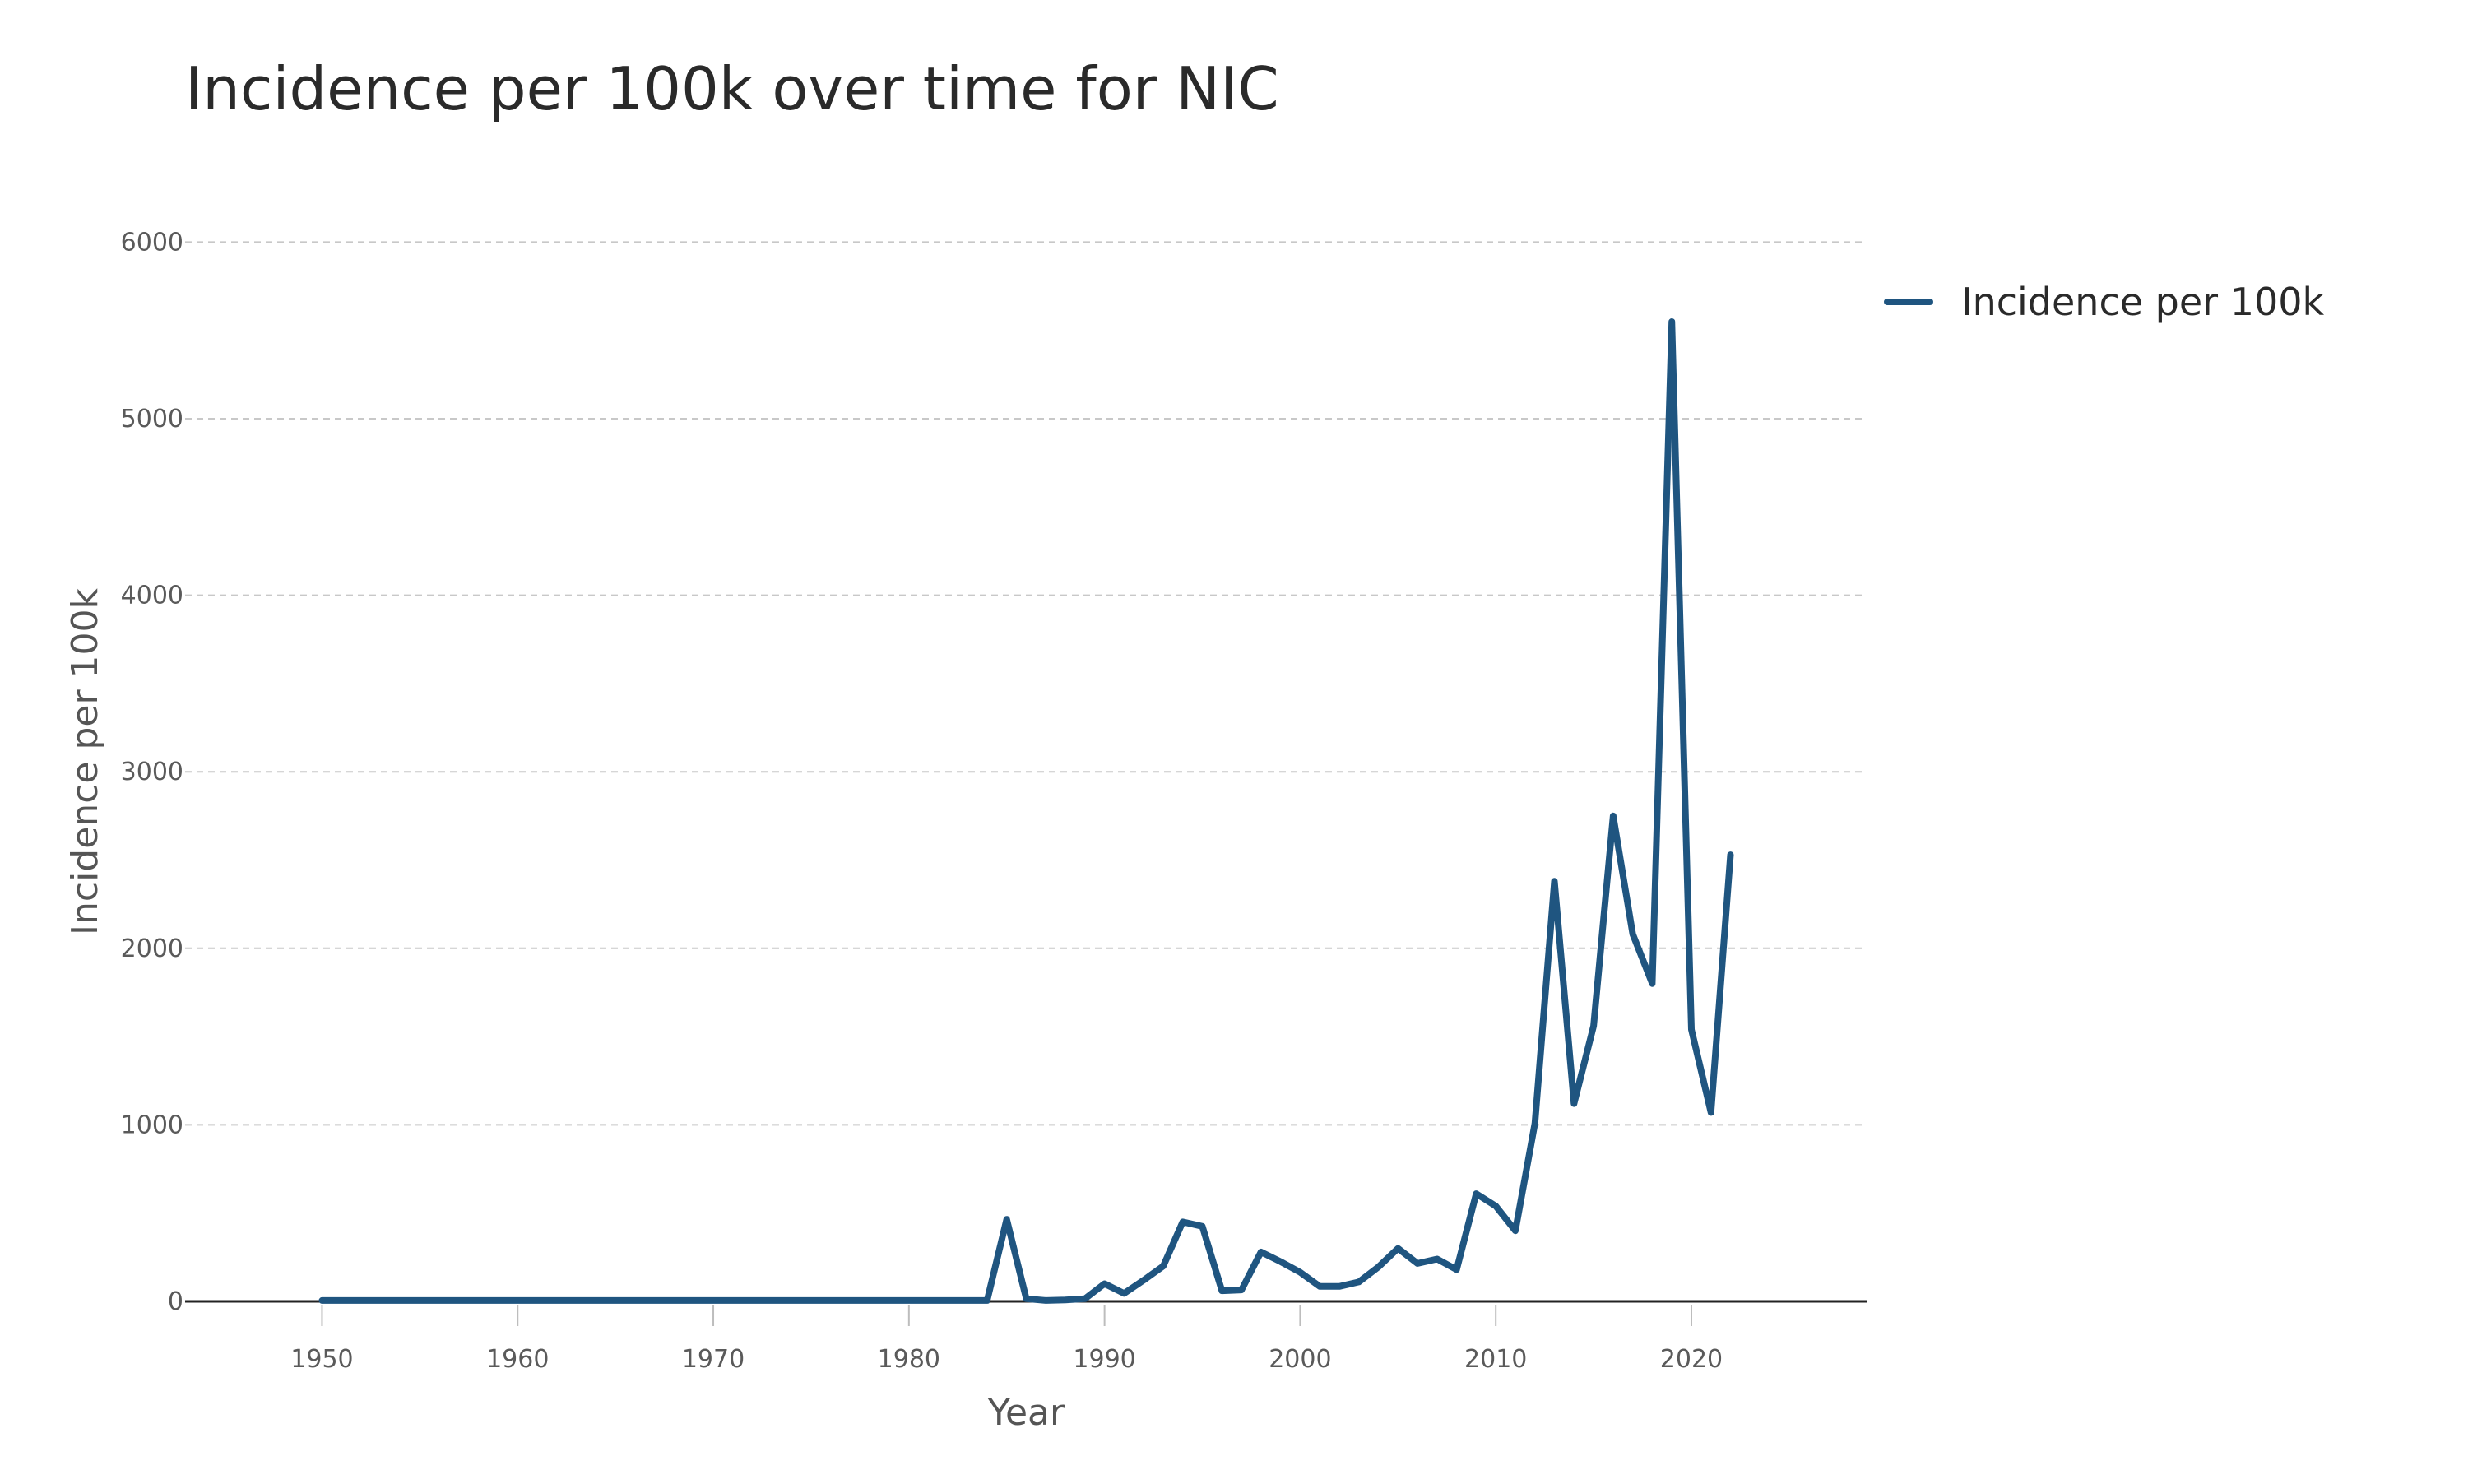 This screenshot has height=1484, width=2468. What do you see at coordinates (152, 772) in the screenshot?
I see `y-tick-label: 3000` at bounding box center [152, 772].